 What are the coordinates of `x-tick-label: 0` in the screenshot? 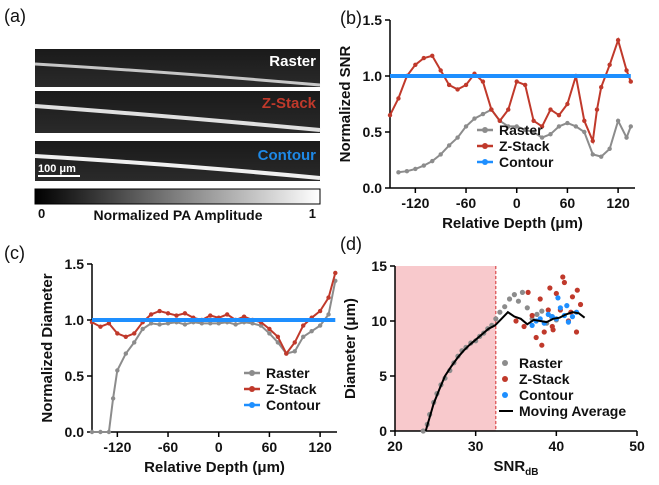 It's located at (517, 203).